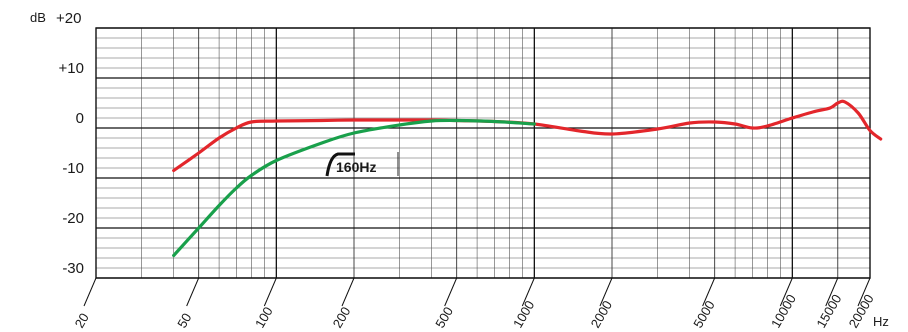  Describe the element at coordinates (82, 320) in the screenshot. I see `x-tick-label: 20` at that location.